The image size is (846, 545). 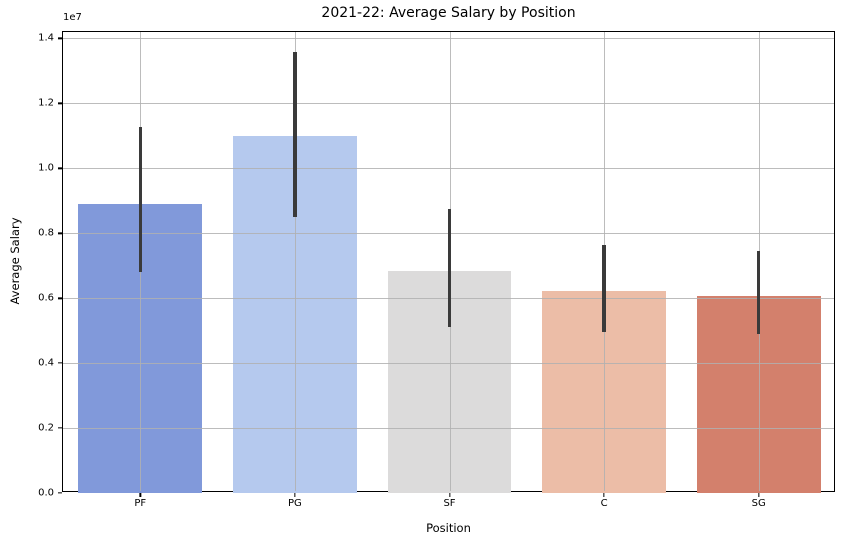 I want to click on x-tick-label: C, so click(x=604, y=503).